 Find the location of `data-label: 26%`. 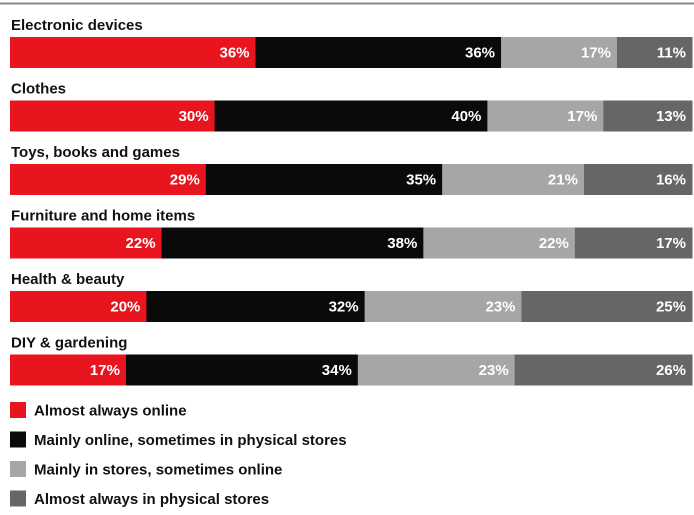

data-label: 26% is located at coordinates (671, 370).